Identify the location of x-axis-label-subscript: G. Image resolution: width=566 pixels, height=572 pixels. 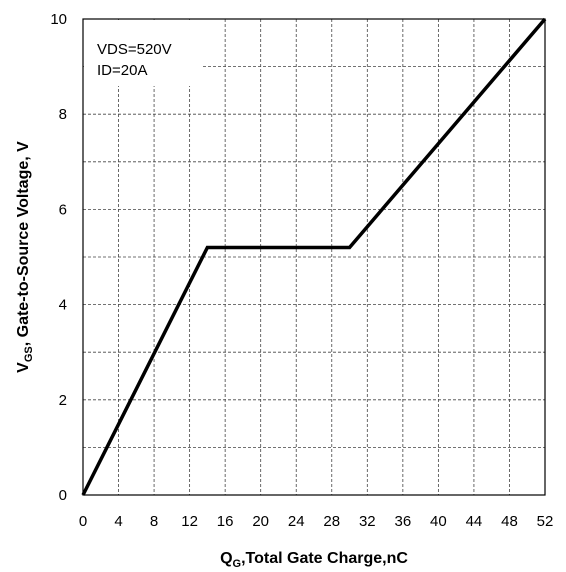
(237, 564).